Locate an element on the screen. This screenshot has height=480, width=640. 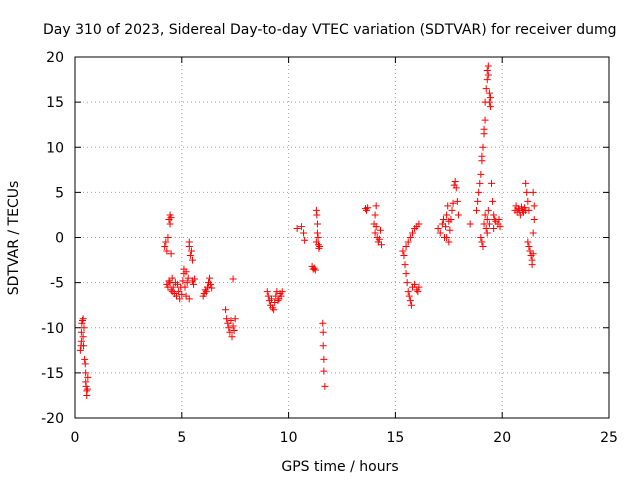
y-tick-label: 10 is located at coordinates (55, 148).